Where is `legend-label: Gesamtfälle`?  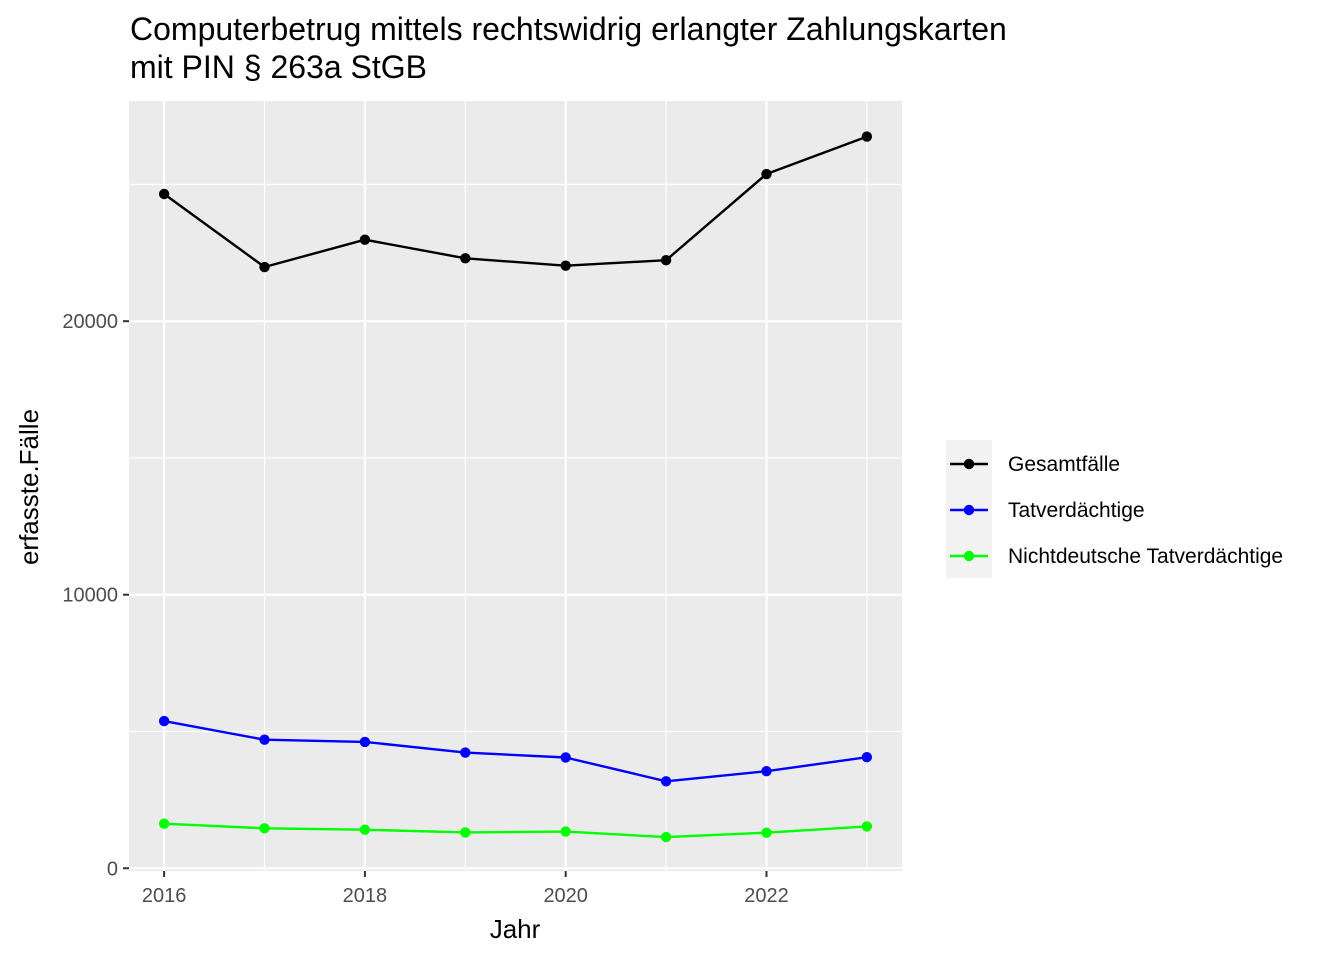 legend-label: Gesamtfälle is located at coordinates (1064, 464).